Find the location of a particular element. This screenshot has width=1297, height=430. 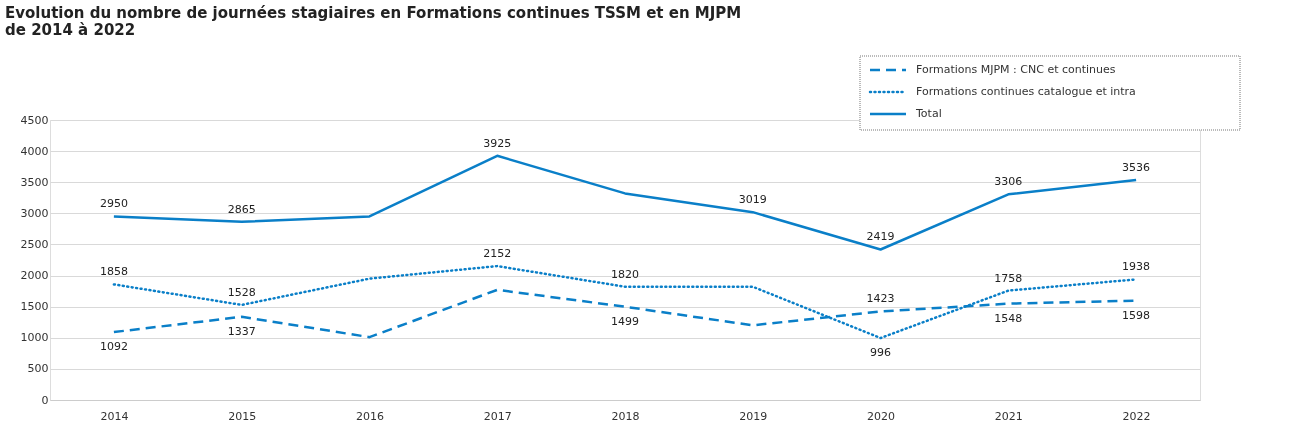

data-label: 1820 is located at coordinates (625, 274).